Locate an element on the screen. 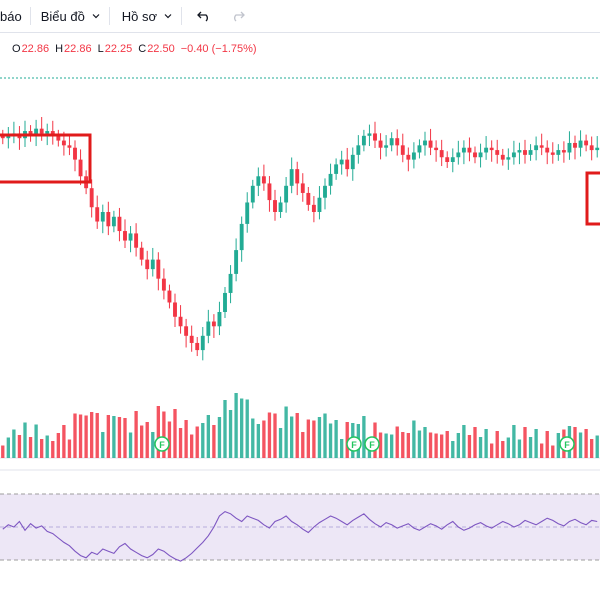 This screenshot has width=600, height=600. undo-icon is located at coordinates (203, 16).